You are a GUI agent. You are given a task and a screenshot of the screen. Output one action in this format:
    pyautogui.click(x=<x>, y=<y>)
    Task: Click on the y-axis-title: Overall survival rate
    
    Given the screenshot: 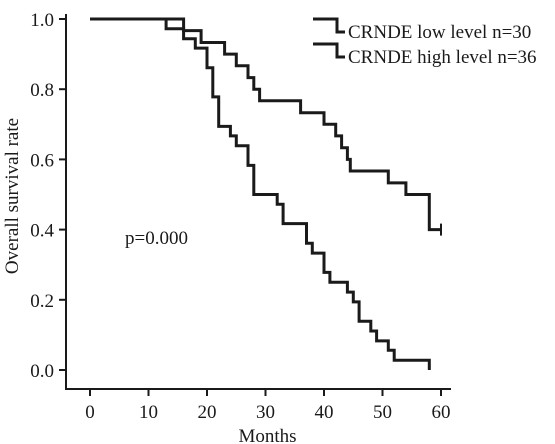 What is the action you would take?
    pyautogui.click(x=12, y=196)
    